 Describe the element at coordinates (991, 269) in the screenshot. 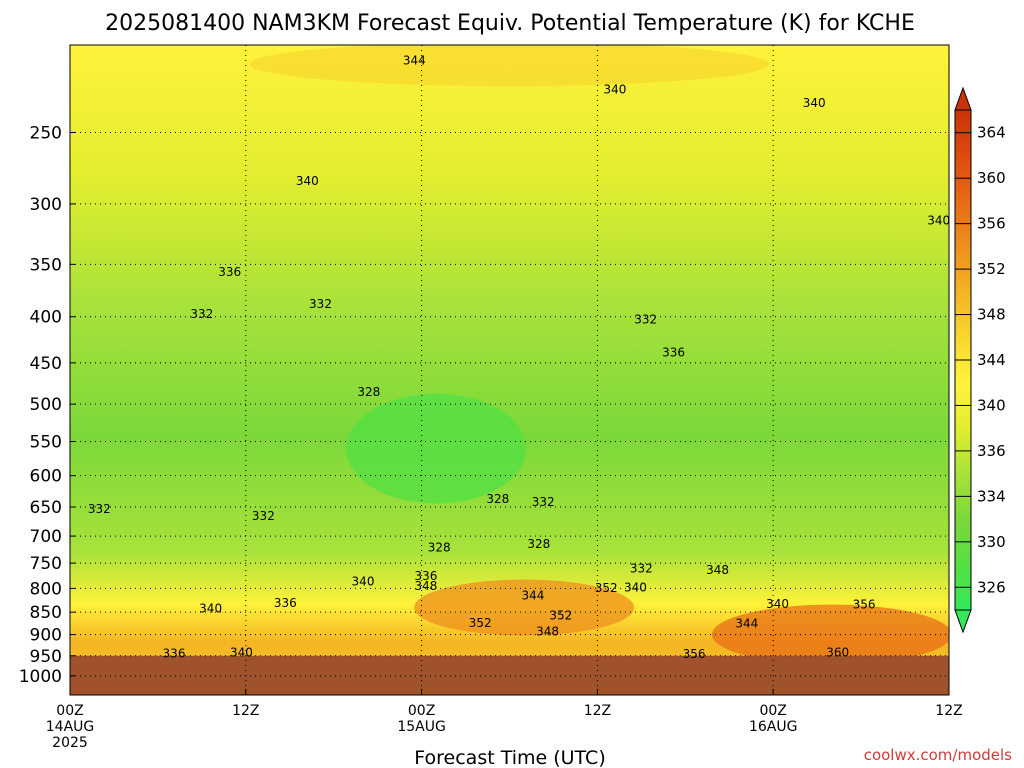

I see `colorbar-label: 352` at that location.